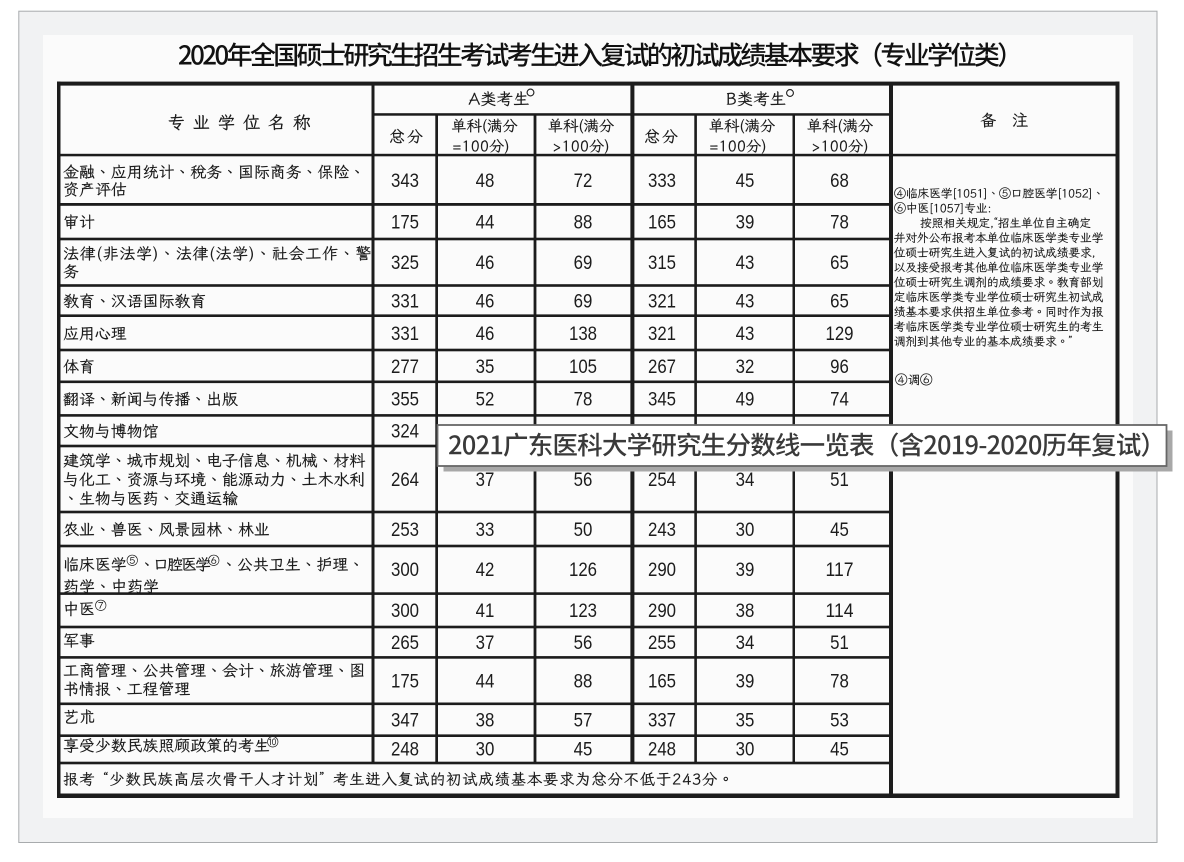  Describe the element at coordinates (405, 399) in the screenshot. I see `svg-text: 355` at that location.